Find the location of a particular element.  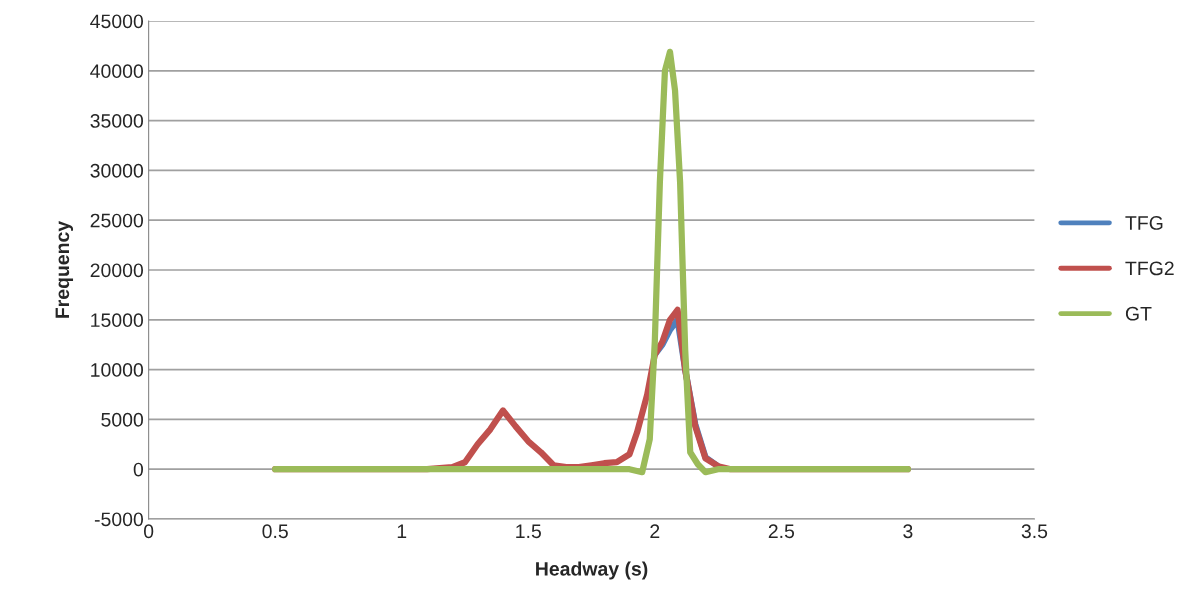

y-tick-label: 35000 is located at coordinates (117, 121).